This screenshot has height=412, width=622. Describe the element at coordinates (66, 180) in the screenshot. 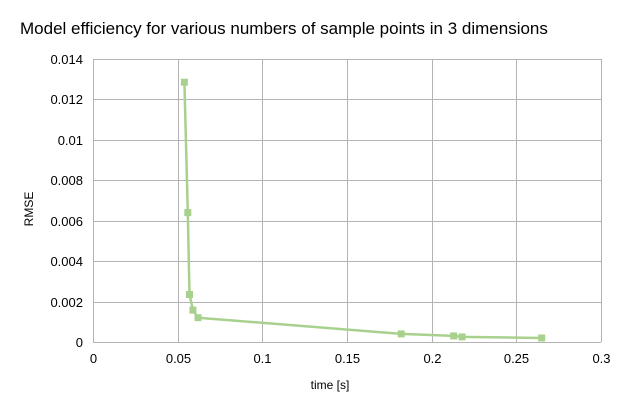

I see `y-tick-label: 0.008` at that location.